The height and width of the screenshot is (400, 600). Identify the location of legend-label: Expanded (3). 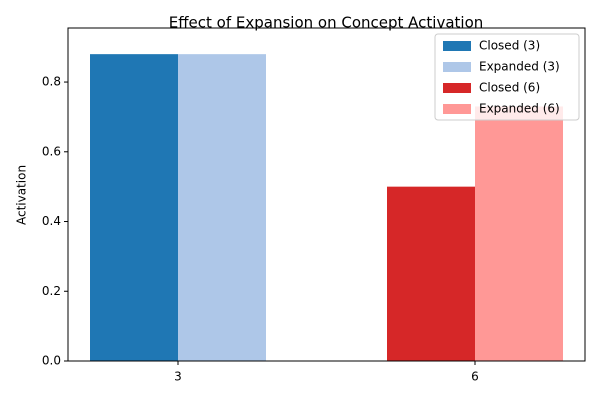
(519, 67).